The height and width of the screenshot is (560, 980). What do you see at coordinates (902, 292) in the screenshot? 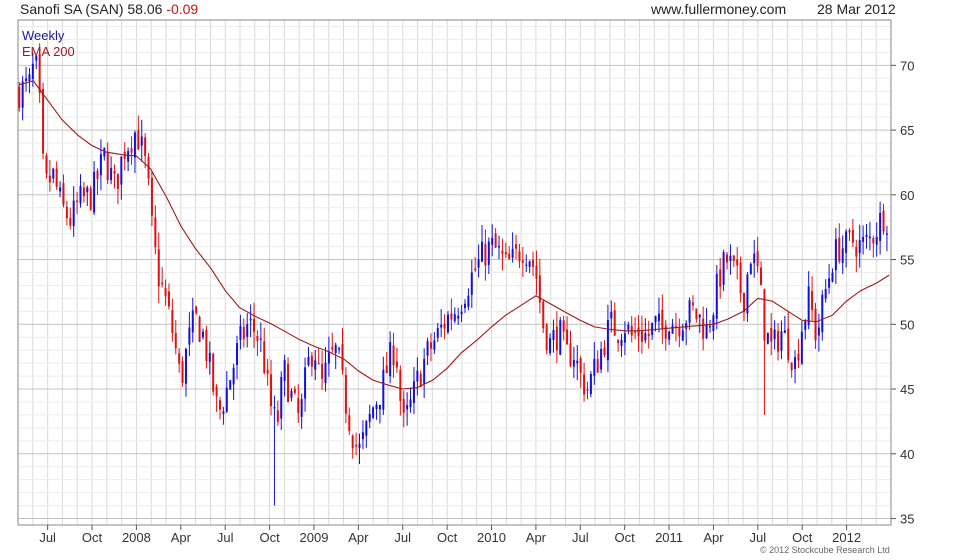
I see `y-axis: 35 40 45 50 55 60 65 70` at bounding box center [902, 292].